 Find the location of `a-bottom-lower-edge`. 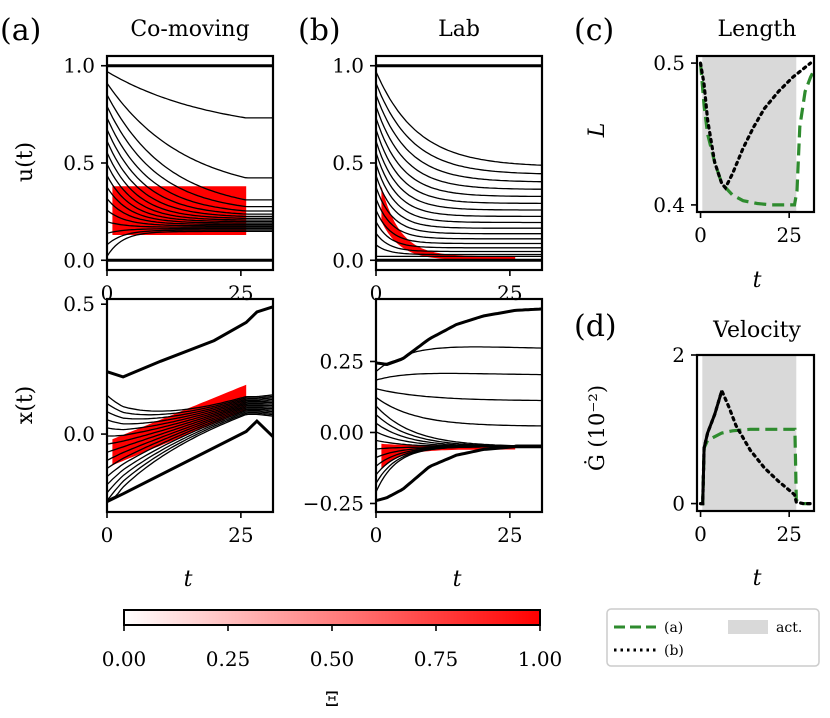

a-bottom-lower-edge is located at coordinates (190, 461).